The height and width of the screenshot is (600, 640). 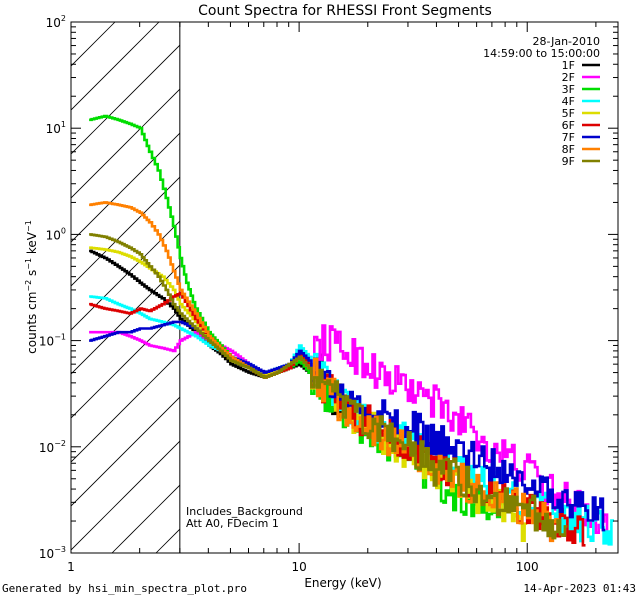 What do you see at coordinates (568, 77) in the screenshot?
I see `legend-label: 2F` at bounding box center [568, 77].